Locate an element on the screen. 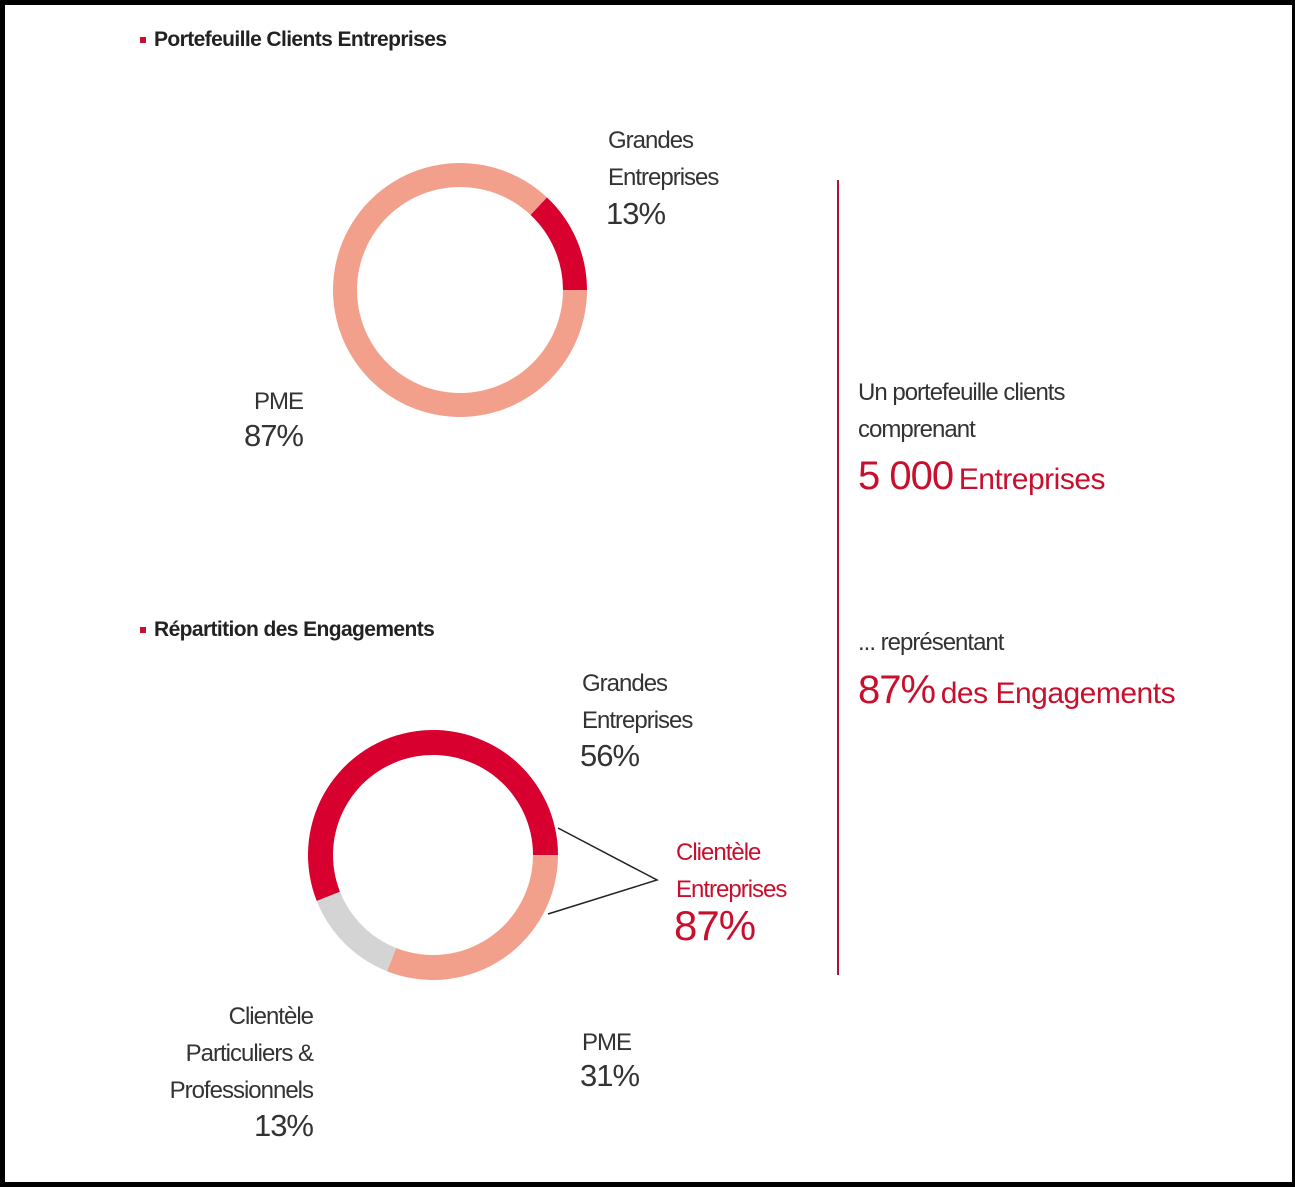 This screenshot has height=1187, width=1295. side-count: 5 000 Entreprises is located at coordinates (1058, 478).